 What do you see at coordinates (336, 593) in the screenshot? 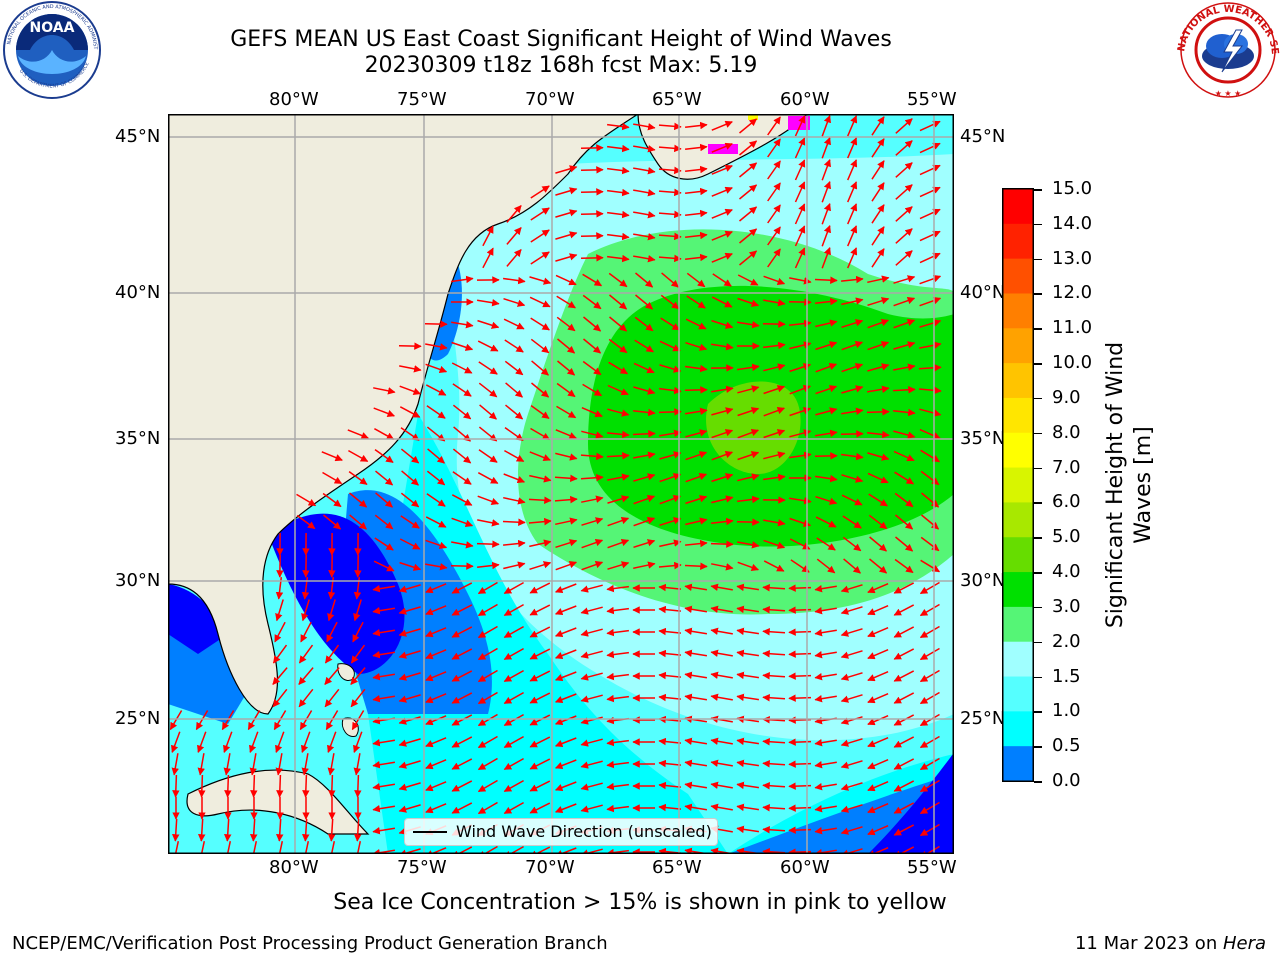
I see `zone-0-0p5m-southeast` at bounding box center [336, 593].